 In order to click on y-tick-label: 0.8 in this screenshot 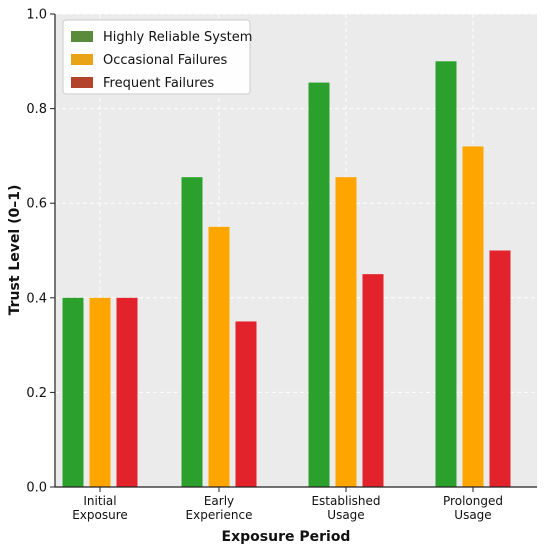, I will do `click(36, 109)`.